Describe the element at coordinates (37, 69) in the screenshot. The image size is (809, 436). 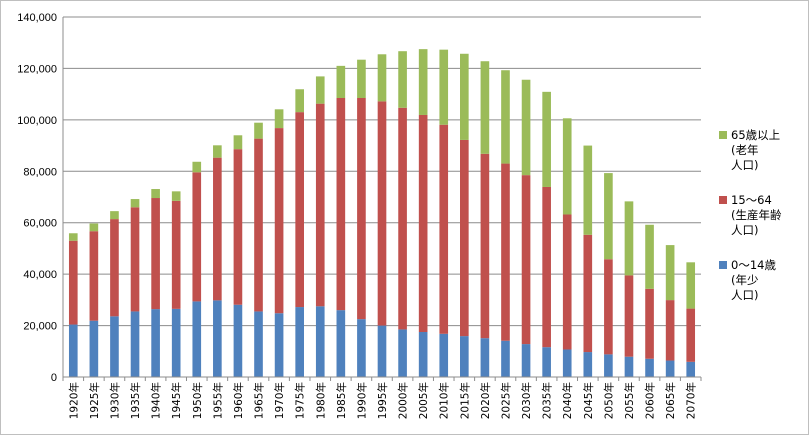
I see `y-tick-label: 120,000` at that location.